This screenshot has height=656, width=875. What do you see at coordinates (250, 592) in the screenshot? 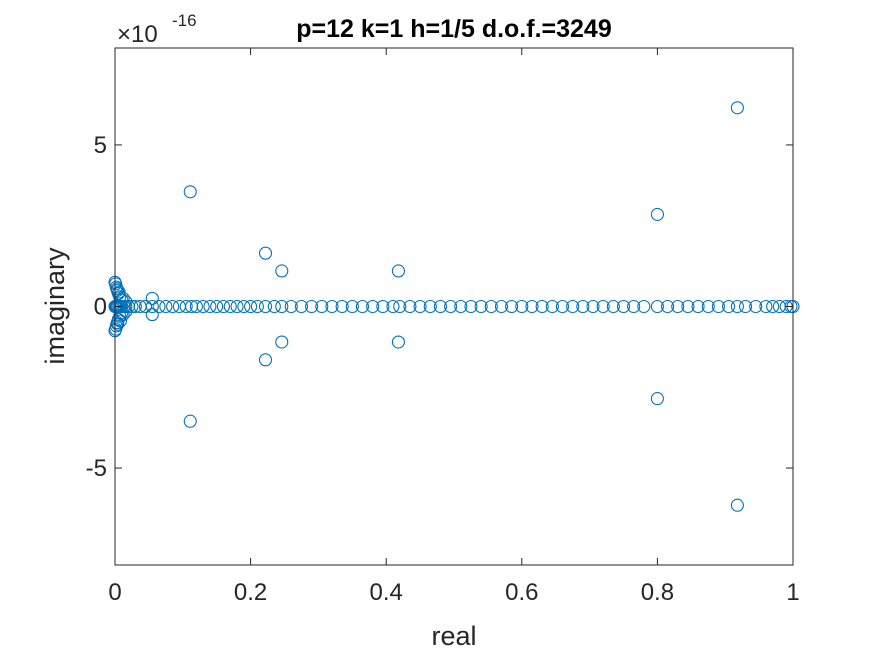
I see `x-tick-label: 0.2` at bounding box center [250, 592].